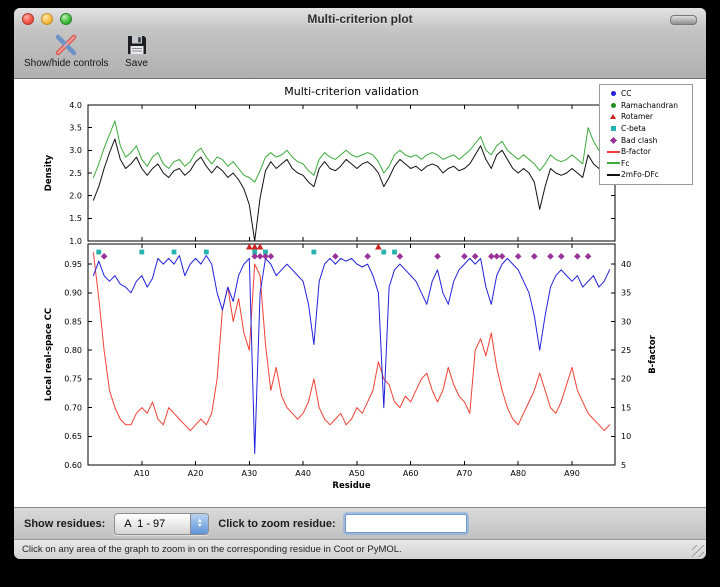 Image resolution: width=720 pixels, height=587 pixels. I want to click on svg-text: 0.95, so click(73, 264).